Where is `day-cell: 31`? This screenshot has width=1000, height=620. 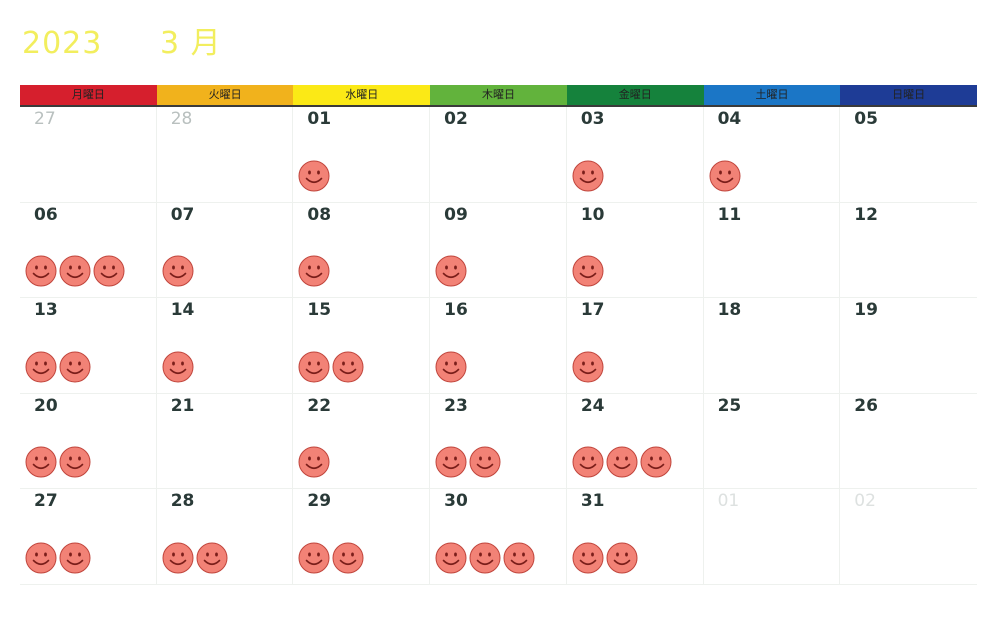
day-cell: 31 is located at coordinates (635, 537).